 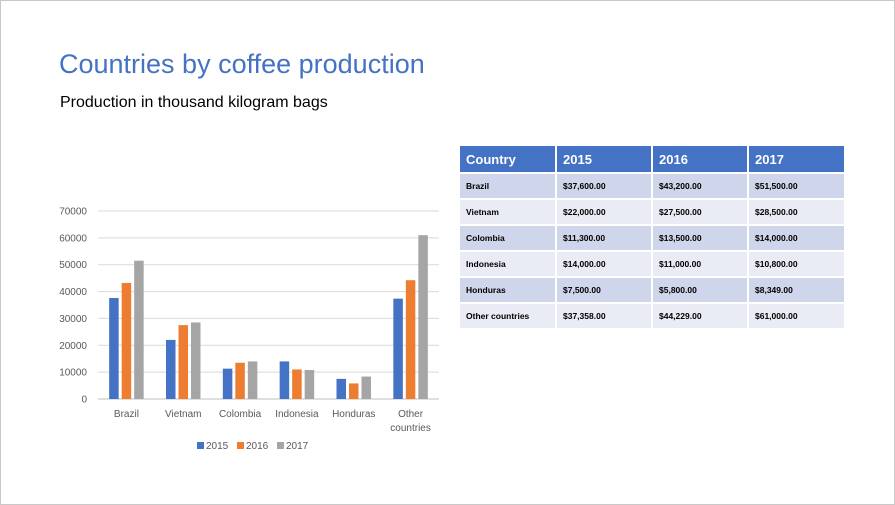 I want to click on table-cell: $11,300.00, so click(x=604, y=238).